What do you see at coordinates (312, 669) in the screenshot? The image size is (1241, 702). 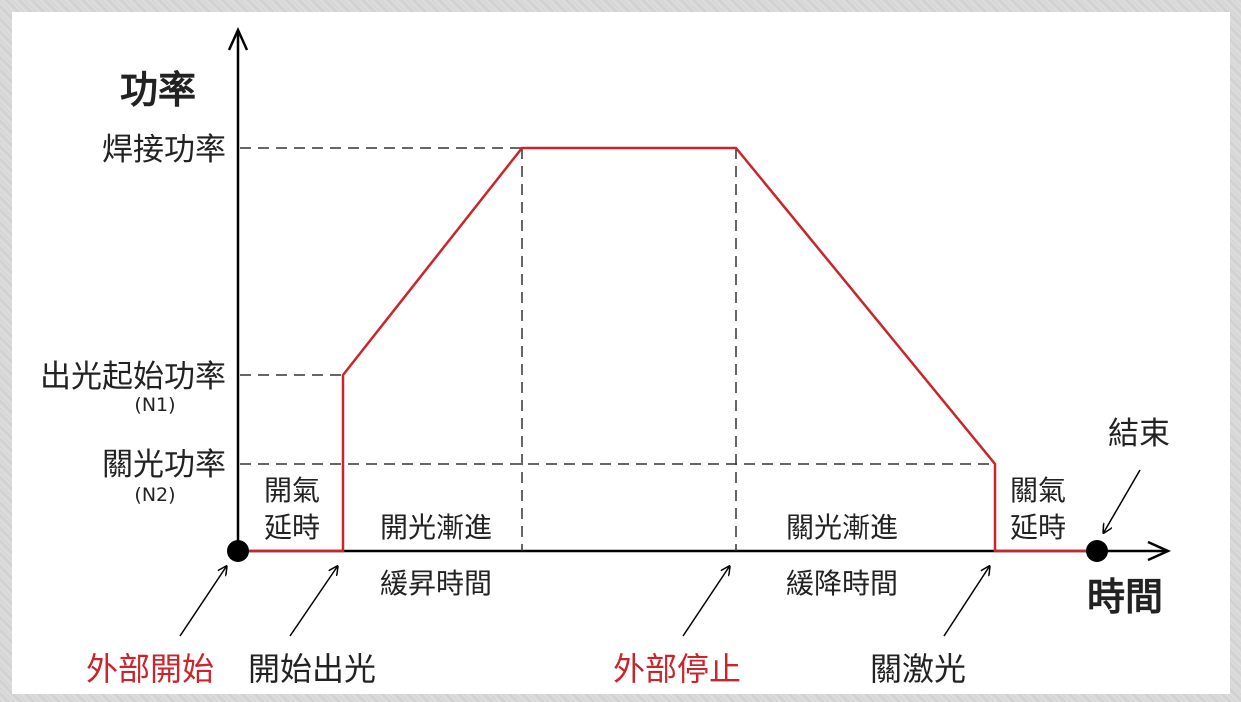 I see `start-emission-label: 開始出光` at bounding box center [312, 669].